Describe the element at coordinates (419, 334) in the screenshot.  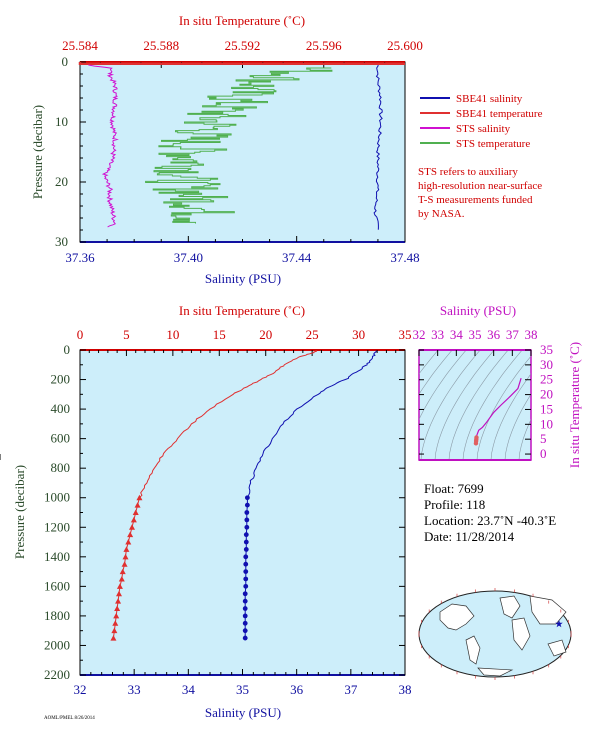
I see `ts-sal-tick-label: 32` at that location.